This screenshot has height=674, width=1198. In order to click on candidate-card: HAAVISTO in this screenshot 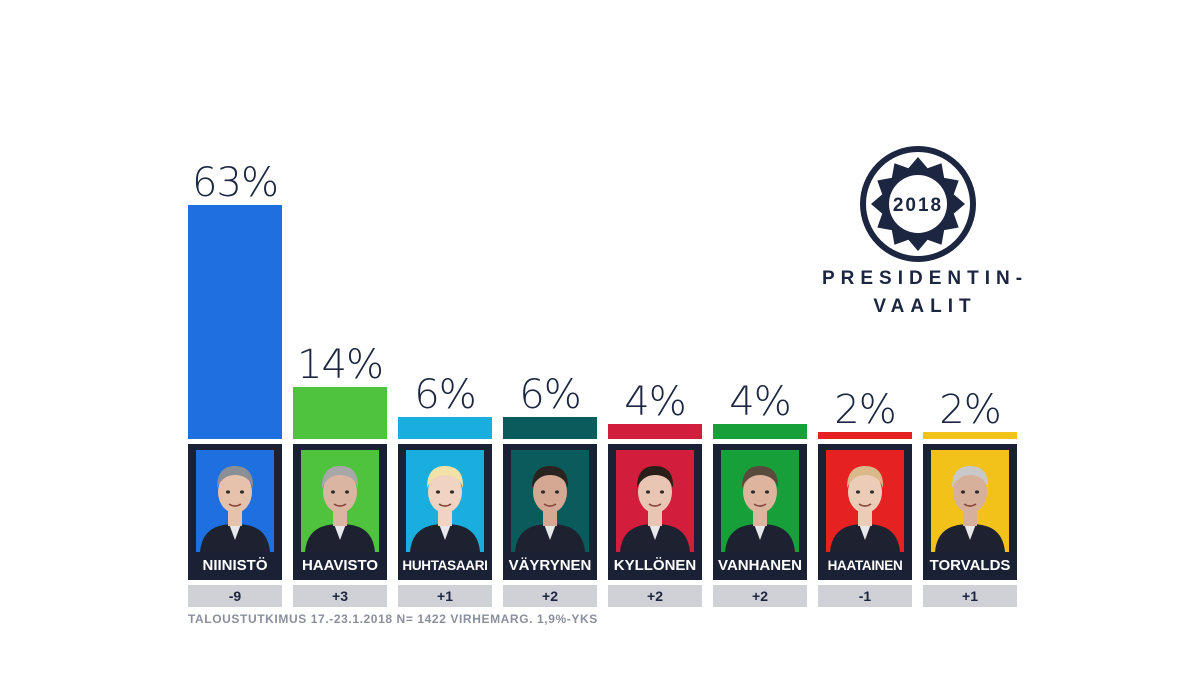, I will do `click(340, 512)`.